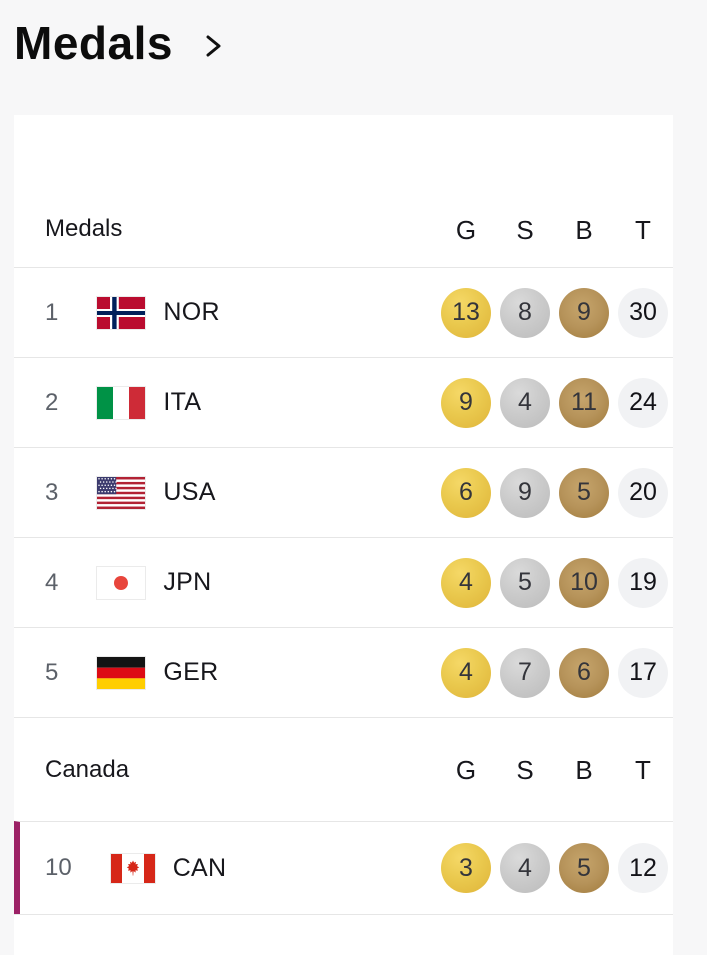  I want to click on rank-number: 5, so click(52, 672).